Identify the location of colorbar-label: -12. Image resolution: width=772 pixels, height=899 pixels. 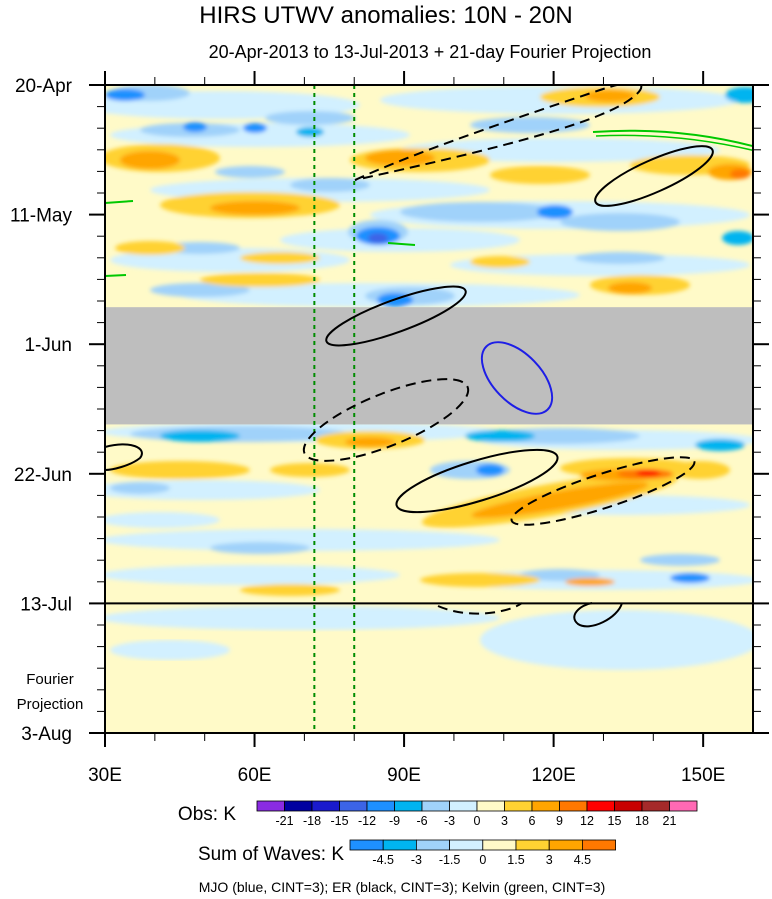
(367, 821).